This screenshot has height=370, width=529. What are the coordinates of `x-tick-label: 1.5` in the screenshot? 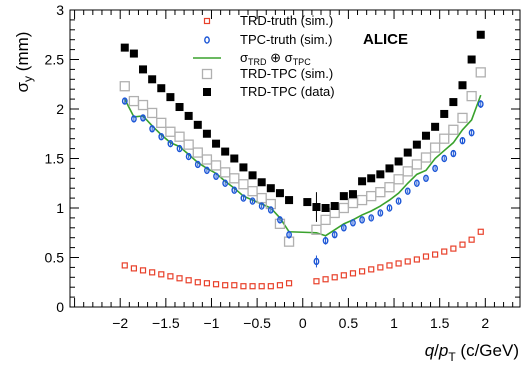 It's located at (440, 323).